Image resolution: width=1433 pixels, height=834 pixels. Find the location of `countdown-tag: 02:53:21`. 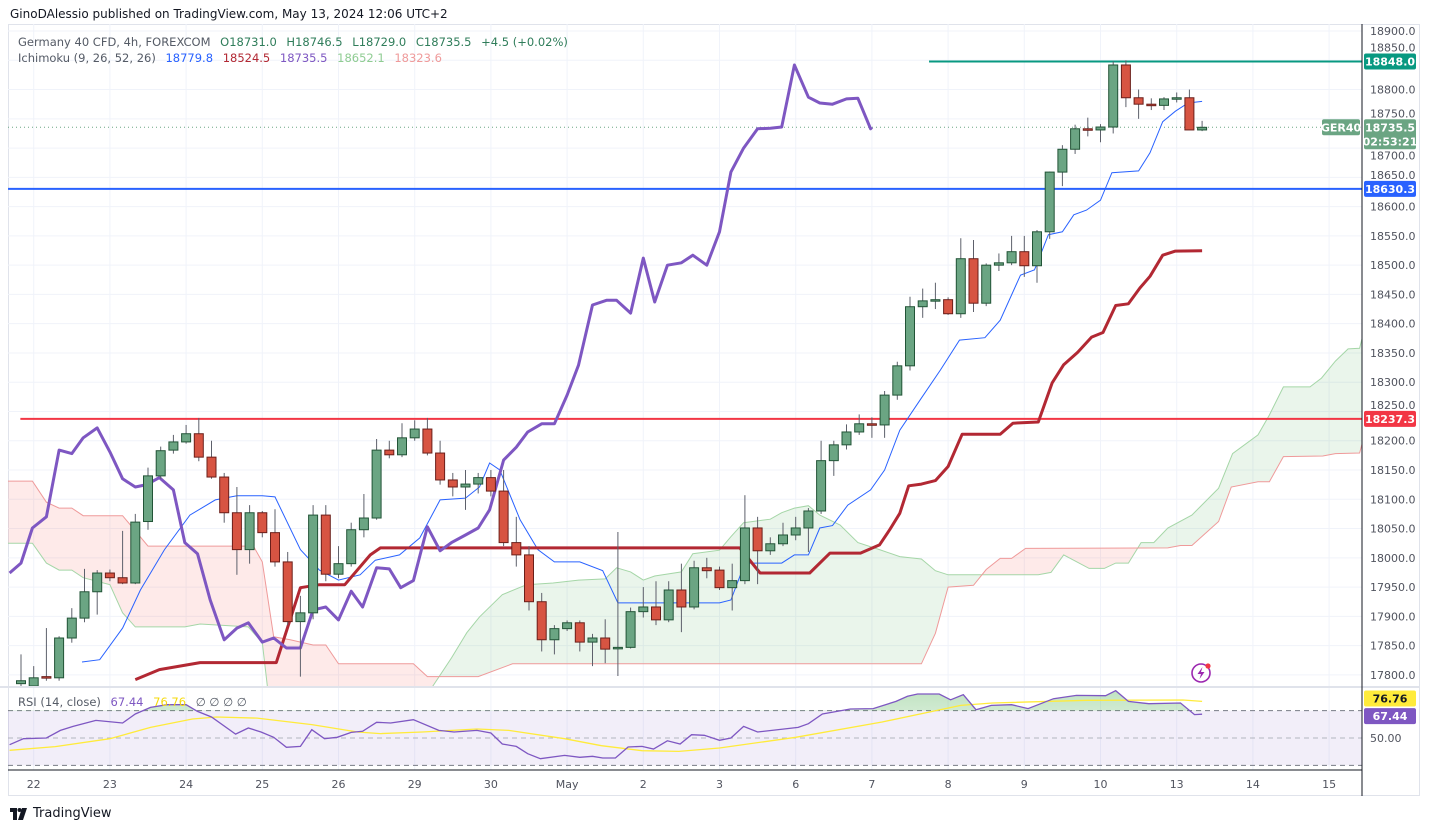

countdown-tag: 02:53:21 is located at coordinates (1390, 141).